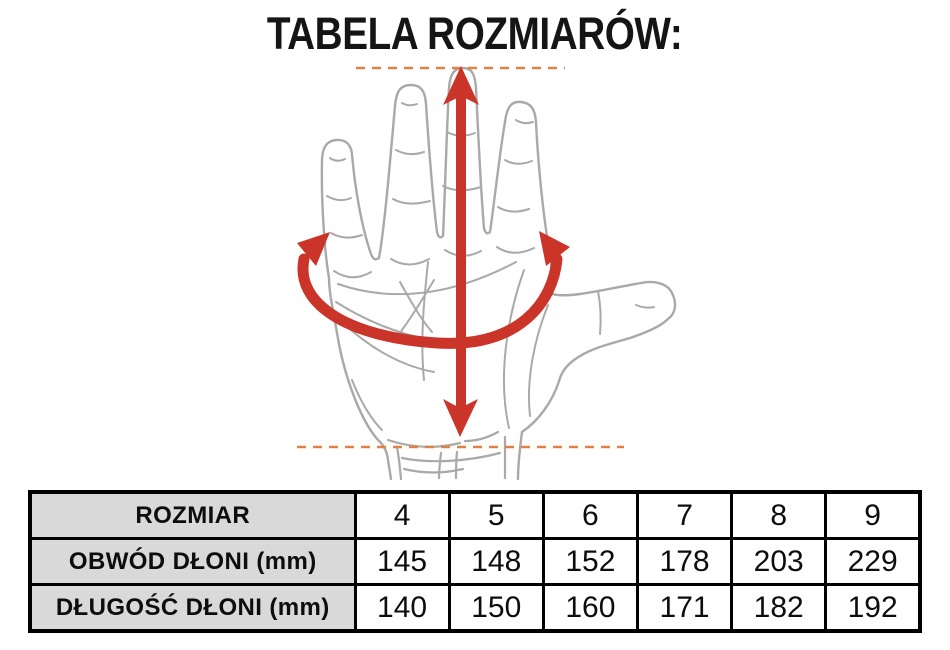 The width and height of the screenshot is (950, 650). What do you see at coordinates (873, 608) in the screenshot?
I see `length-value-cell: 192` at bounding box center [873, 608].